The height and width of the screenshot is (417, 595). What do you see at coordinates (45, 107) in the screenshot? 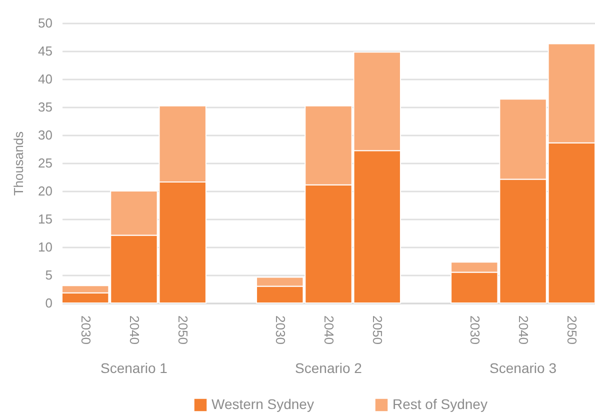
I see `y-tick-label: 35` at bounding box center [45, 107].